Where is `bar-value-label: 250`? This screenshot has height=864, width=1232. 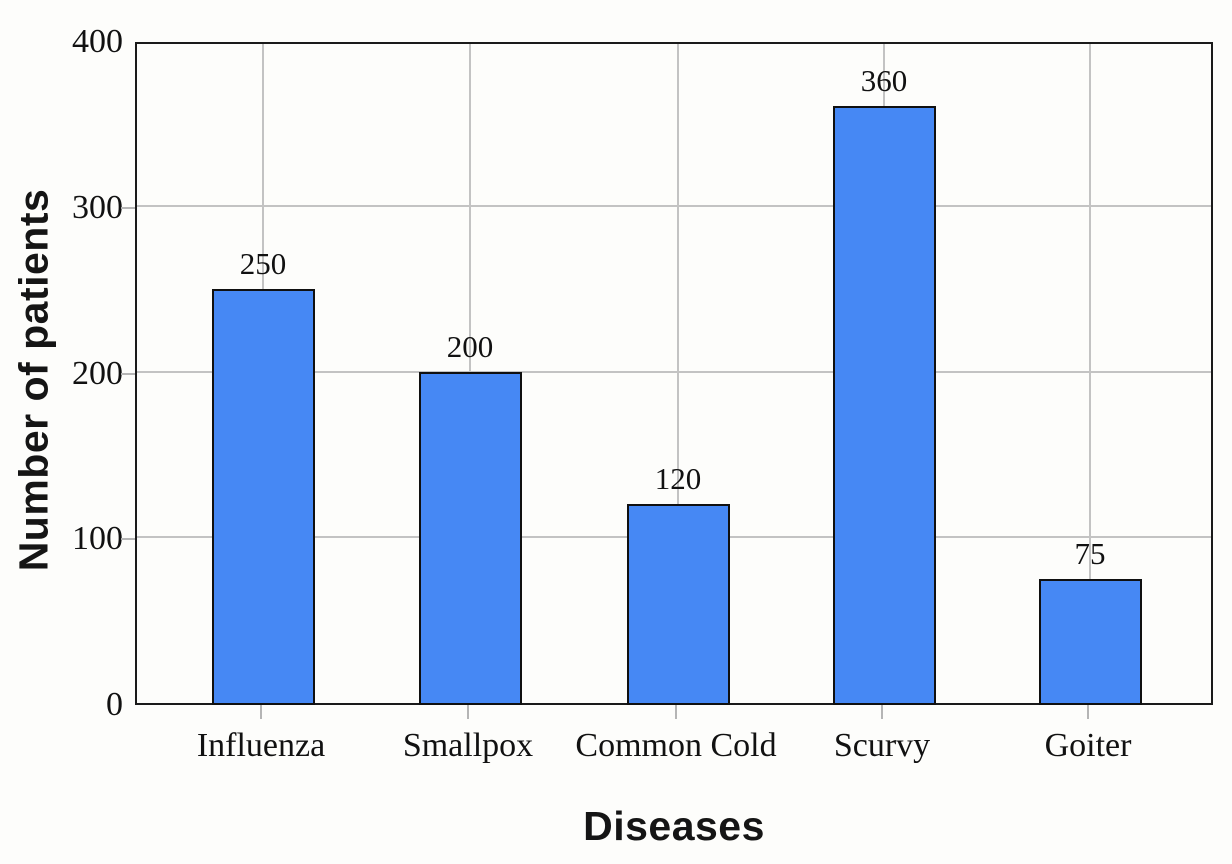 bar-value-label: 250 is located at coordinates (263, 263).